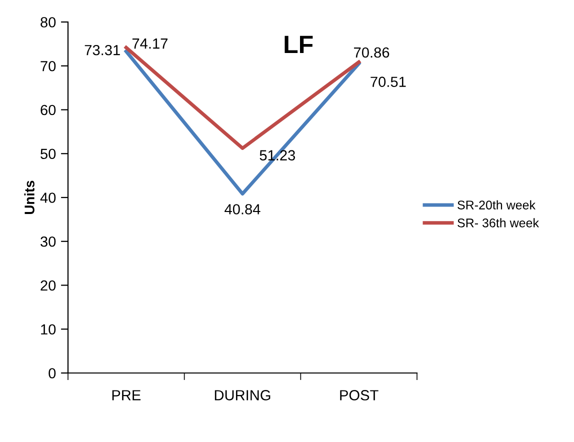 This screenshot has height=442, width=574. Describe the element at coordinates (48, 285) in the screenshot. I see `y-tick-label: 20` at that location.